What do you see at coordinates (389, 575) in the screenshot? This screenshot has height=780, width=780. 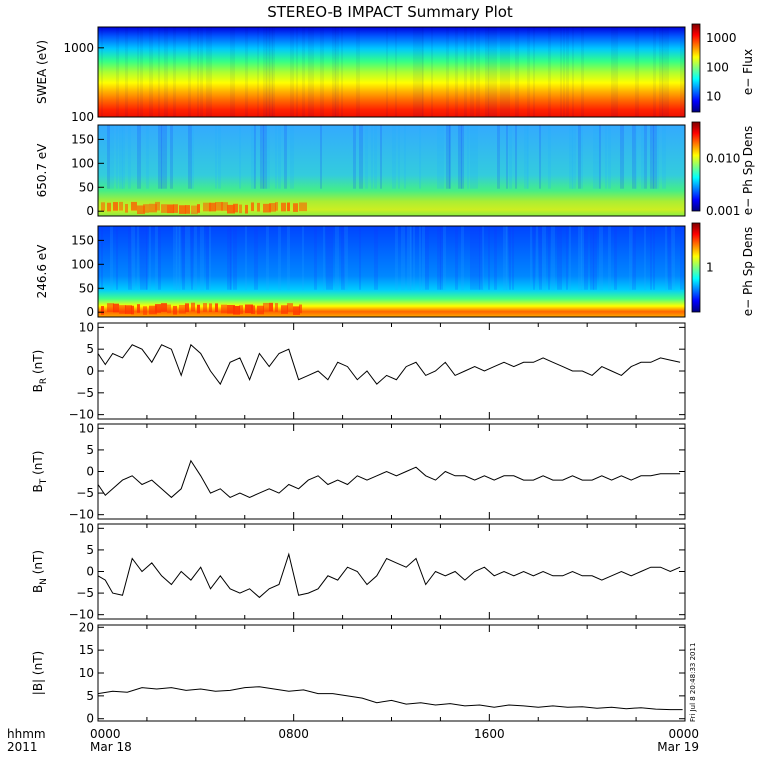 I see `series-line-BN` at bounding box center [389, 575].